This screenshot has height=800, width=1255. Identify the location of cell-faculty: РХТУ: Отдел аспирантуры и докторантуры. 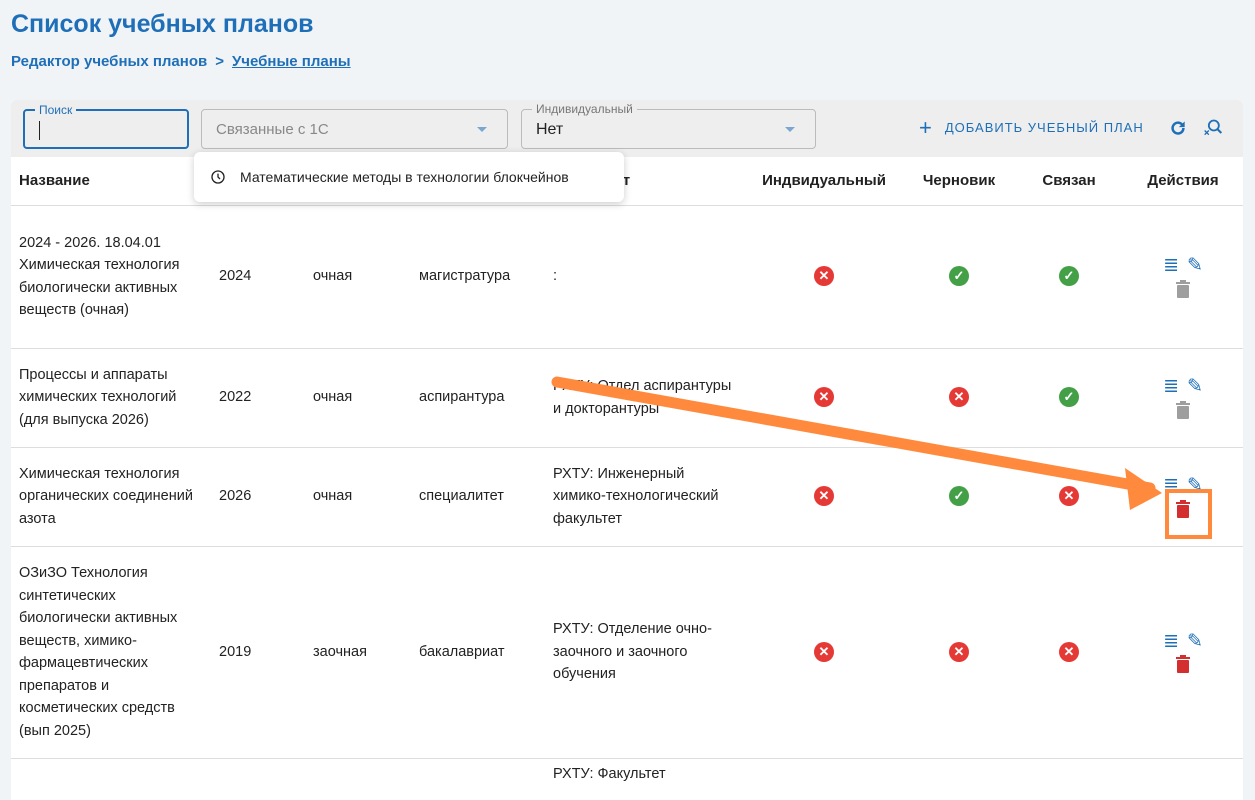
(645, 398).